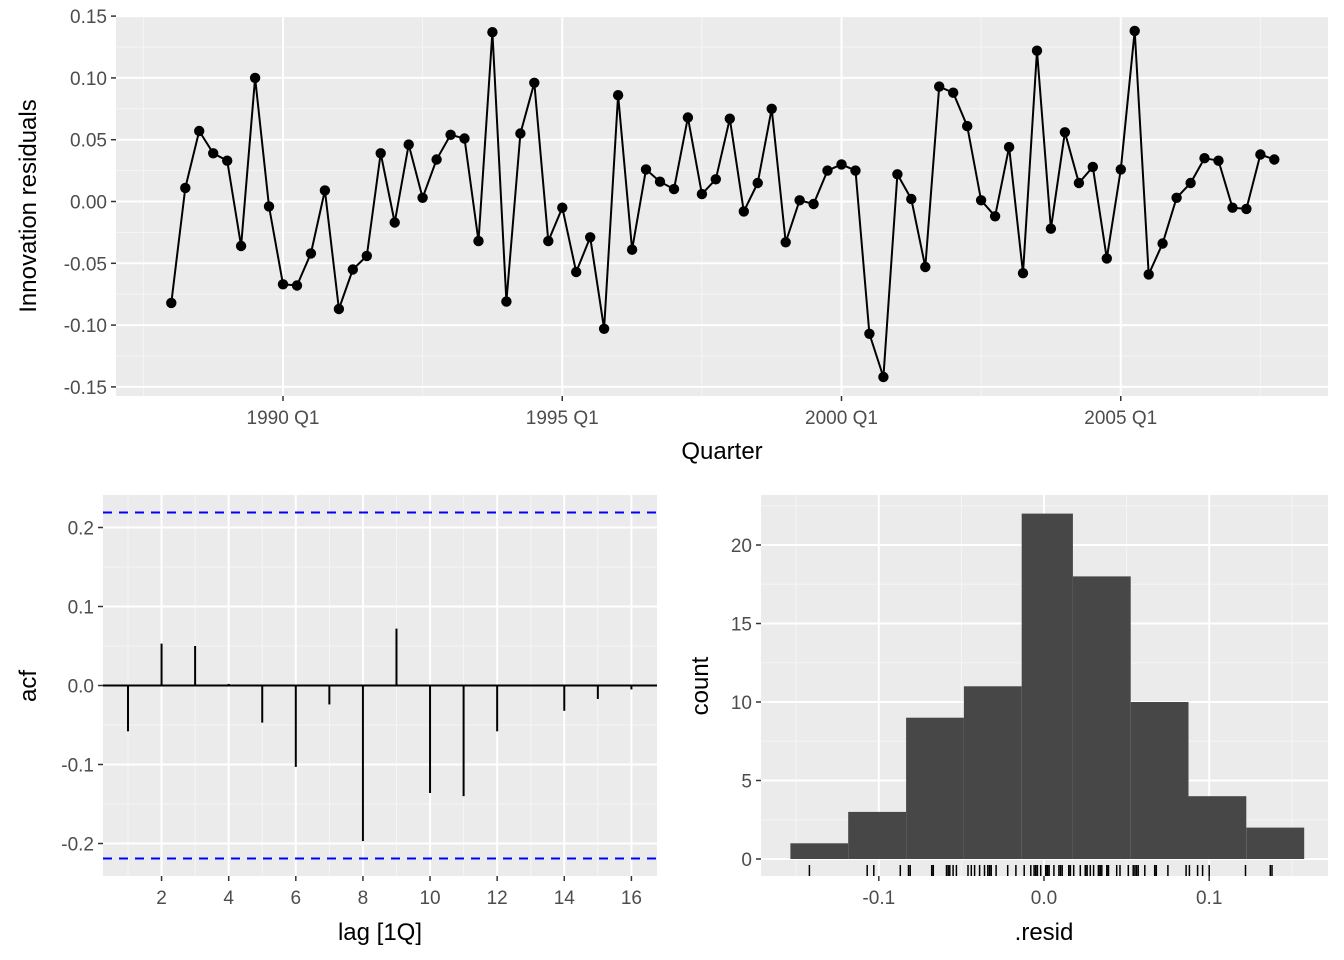 The height and width of the screenshot is (960, 1344). Describe the element at coordinates (77, 766) in the screenshot. I see `acf-y-tick-label: -0.1` at that location.